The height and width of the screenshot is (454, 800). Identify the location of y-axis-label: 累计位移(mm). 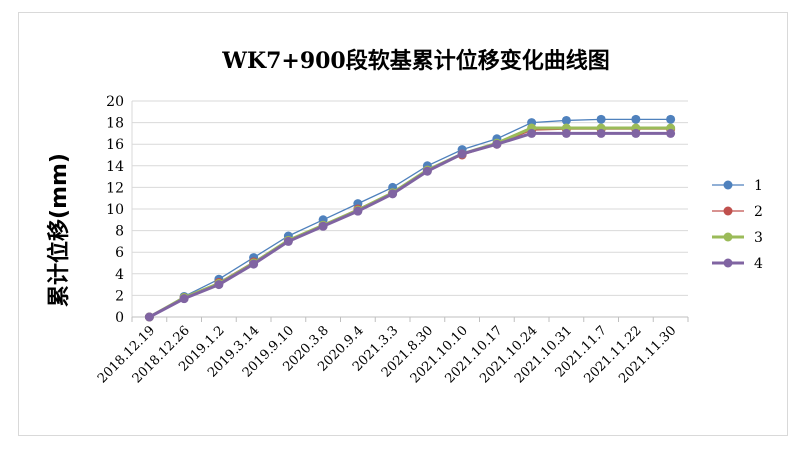
(59, 230).